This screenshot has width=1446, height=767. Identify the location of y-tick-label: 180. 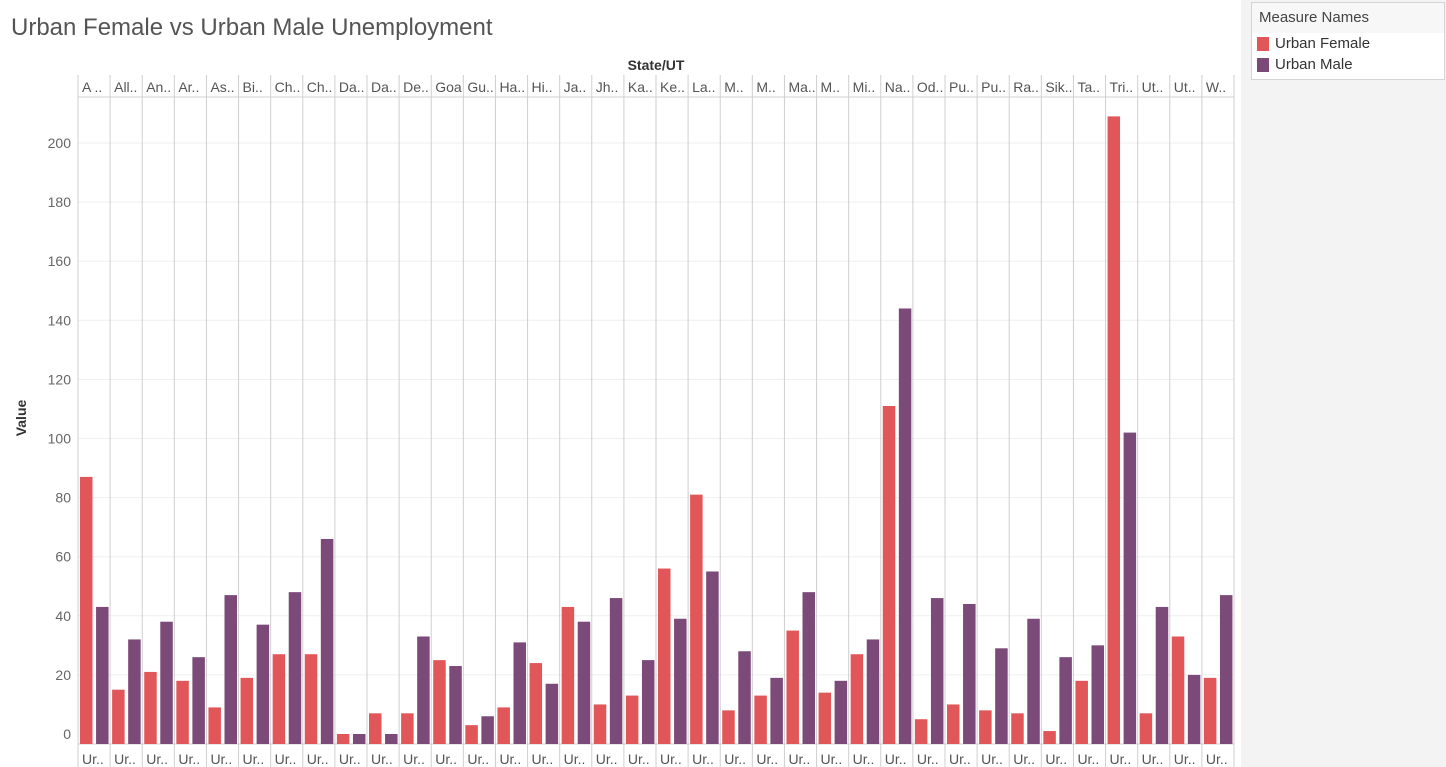
(60, 202).